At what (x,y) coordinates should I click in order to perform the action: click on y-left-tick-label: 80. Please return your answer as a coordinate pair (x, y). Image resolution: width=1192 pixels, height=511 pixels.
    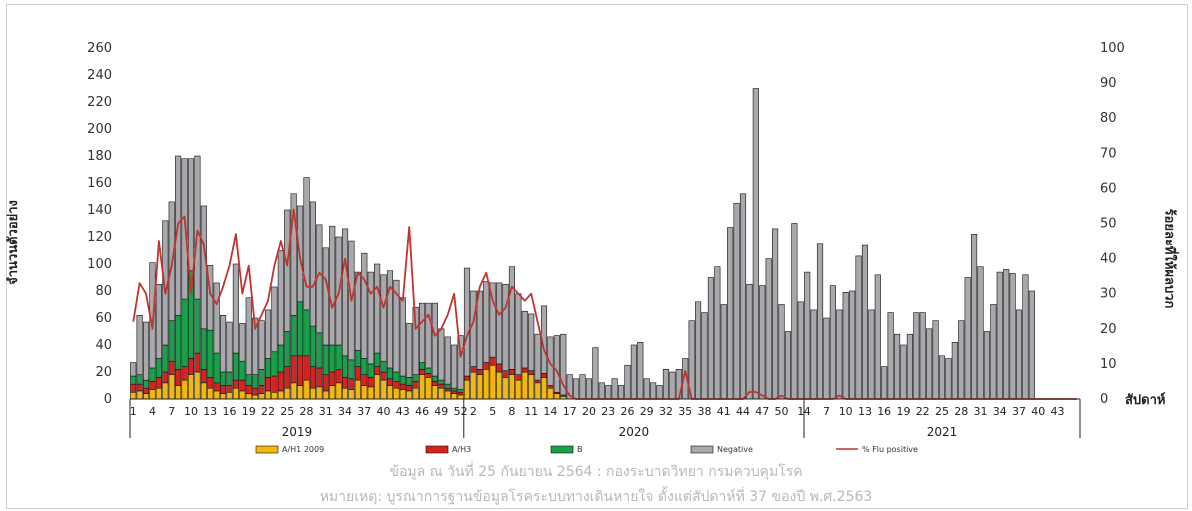
    Looking at the image, I should click on (103, 291).